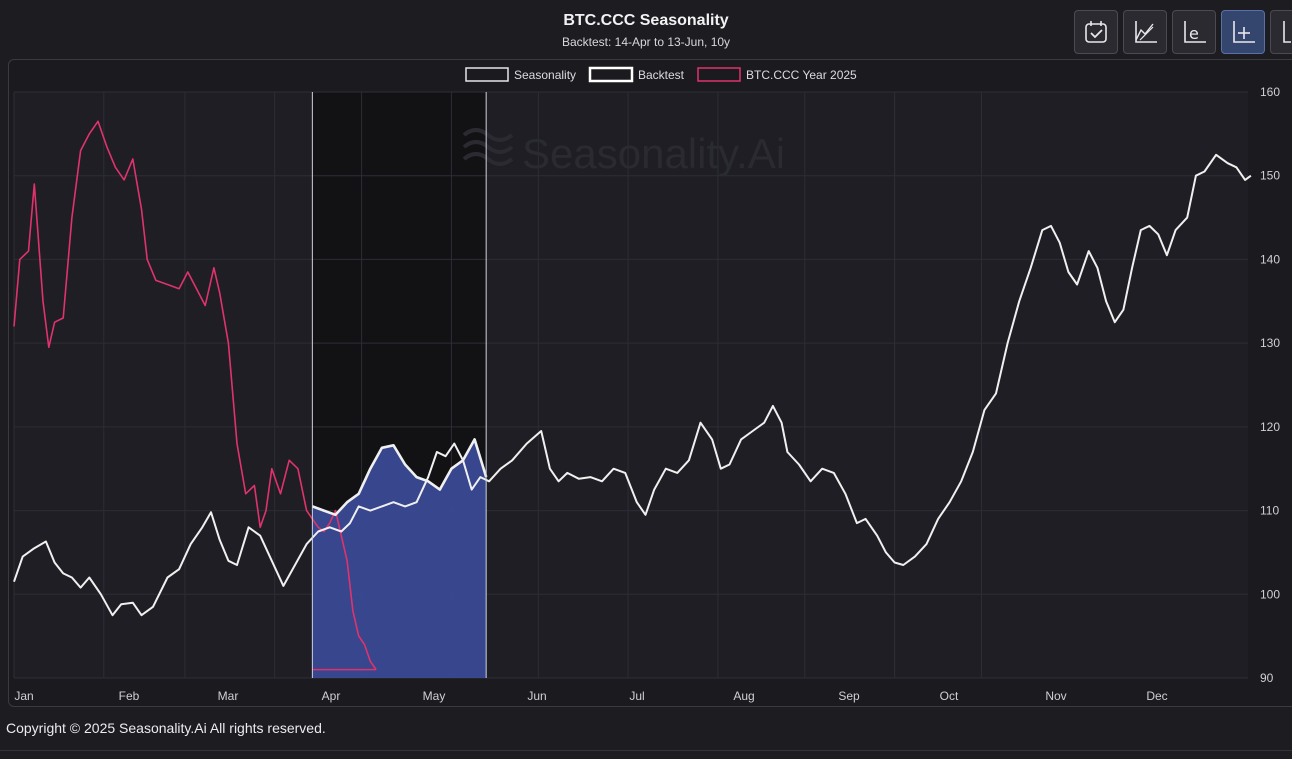 This screenshot has width=1292, height=759. What do you see at coordinates (545, 75) in the screenshot?
I see `legend-label: Seasonality` at bounding box center [545, 75].